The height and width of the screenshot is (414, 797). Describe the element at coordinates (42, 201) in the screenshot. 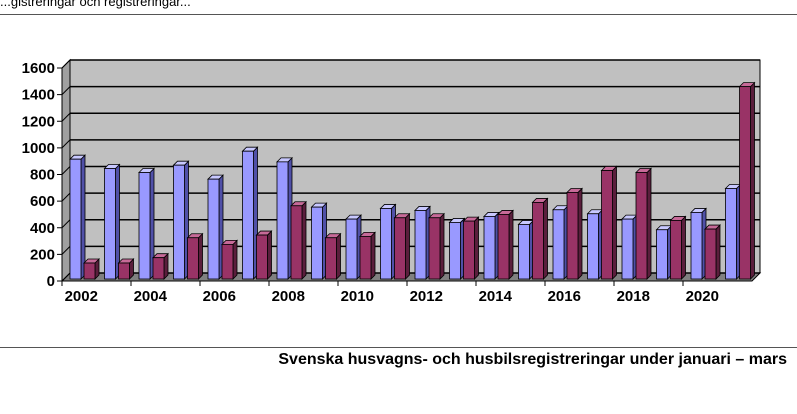

I see `y-tick-label: 600` at that location.